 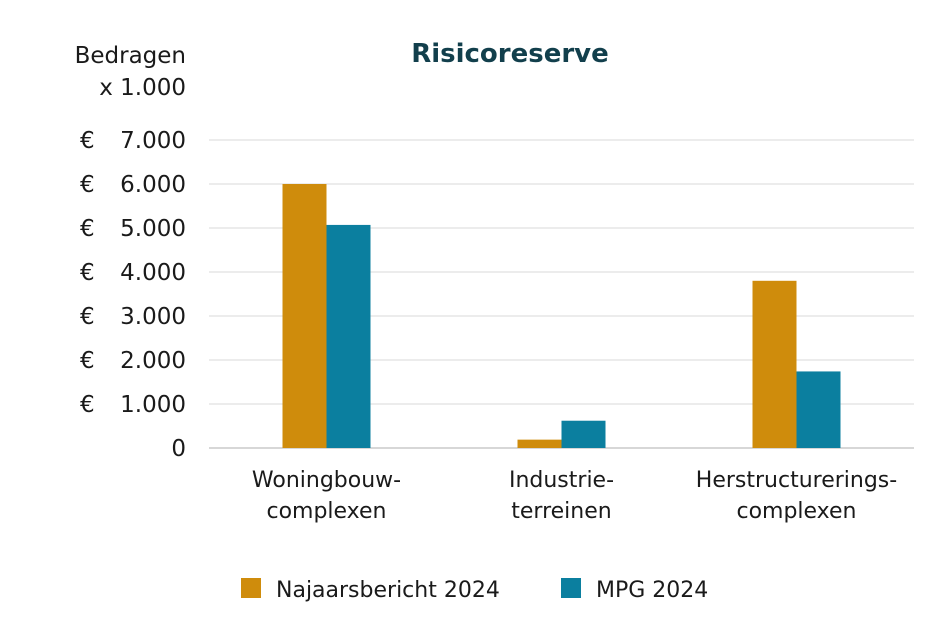 I want to click on y-tick-label: 4.000, so click(x=153, y=273).